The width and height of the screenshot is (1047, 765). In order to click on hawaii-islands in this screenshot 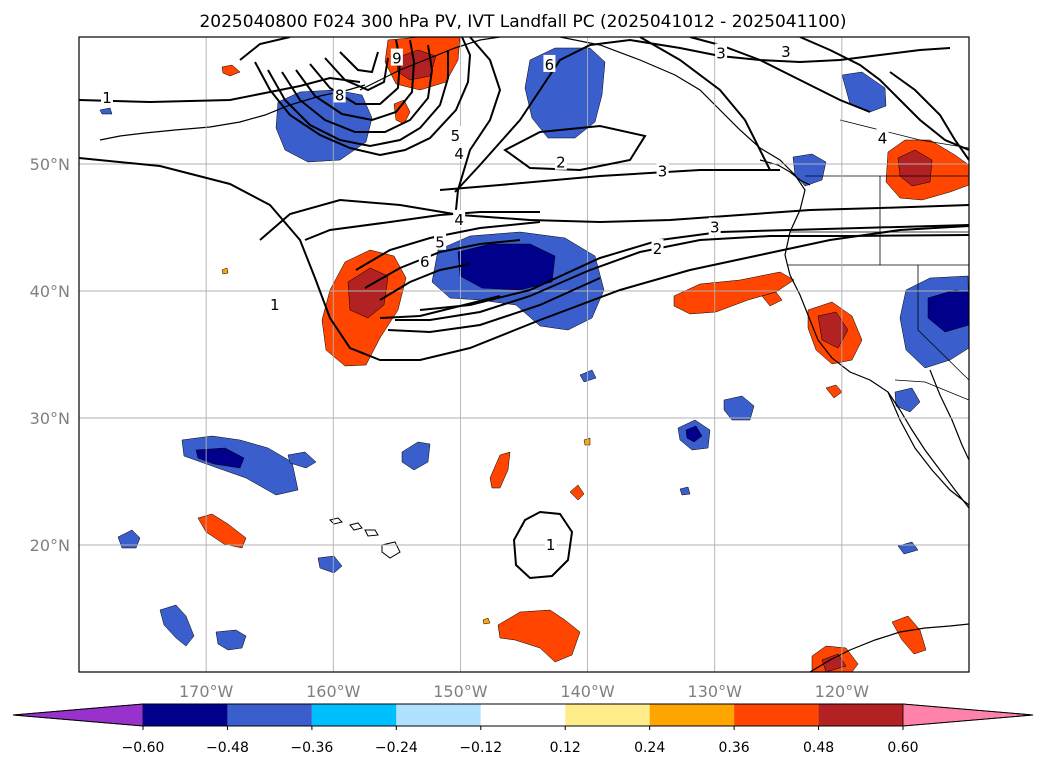, I will do `click(365, 538)`.